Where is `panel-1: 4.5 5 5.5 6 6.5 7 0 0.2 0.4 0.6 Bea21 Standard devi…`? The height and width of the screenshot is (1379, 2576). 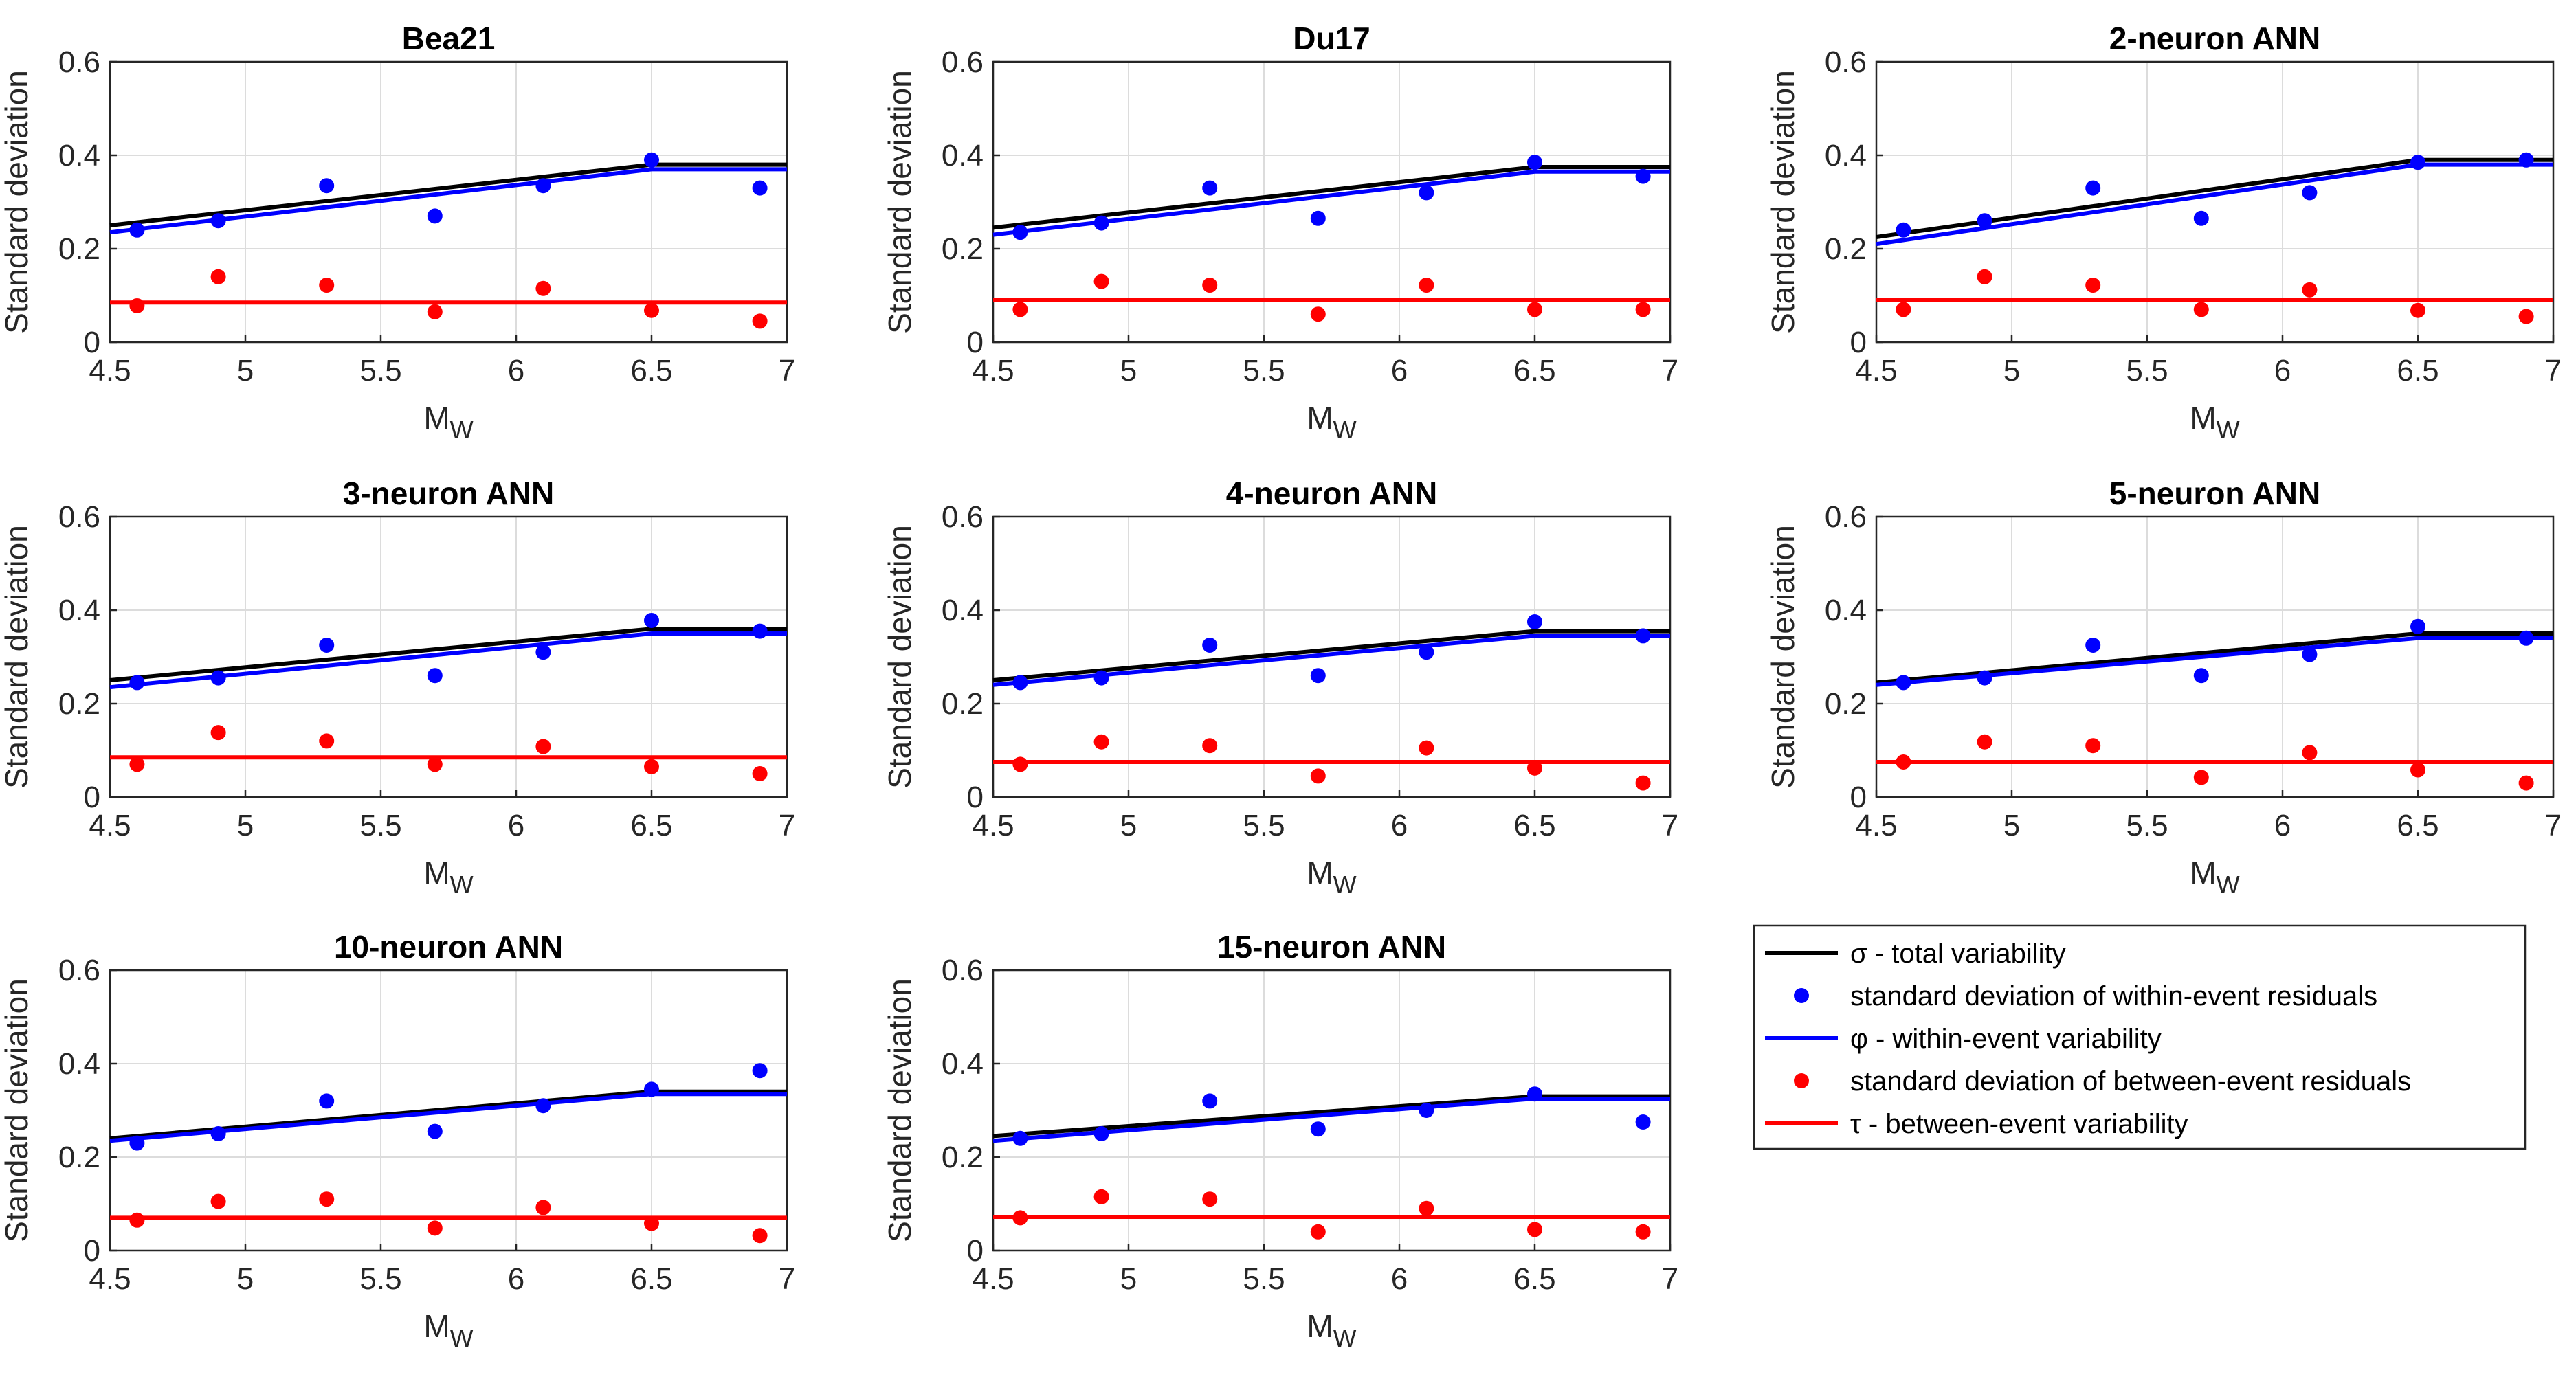
panel-1: 4.5 5 5.5 6 6.5 7 0 0.2 0.4 0.6 Bea21 Standard devi… is located at coordinates (397, 232).